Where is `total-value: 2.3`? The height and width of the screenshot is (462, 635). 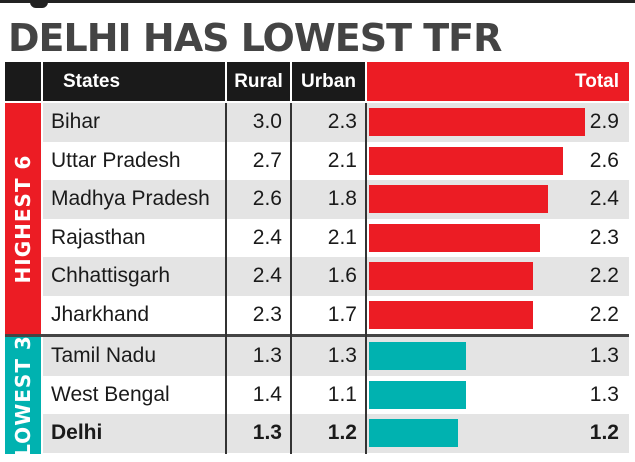 total-value: 2.3 is located at coordinates (604, 237).